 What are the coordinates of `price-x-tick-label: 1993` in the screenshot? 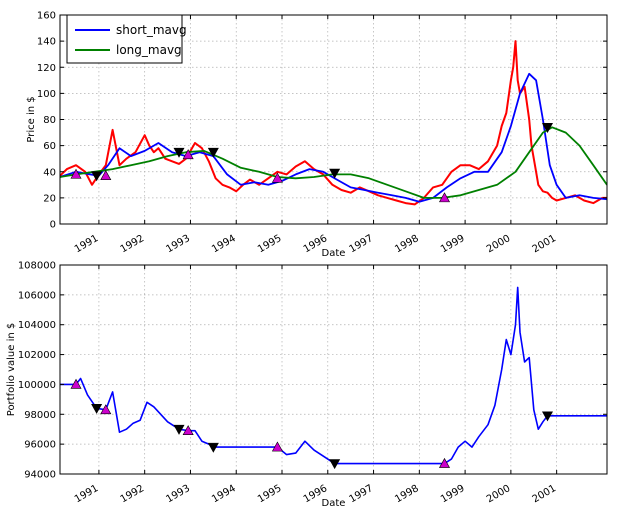 It's located at (178, 244).